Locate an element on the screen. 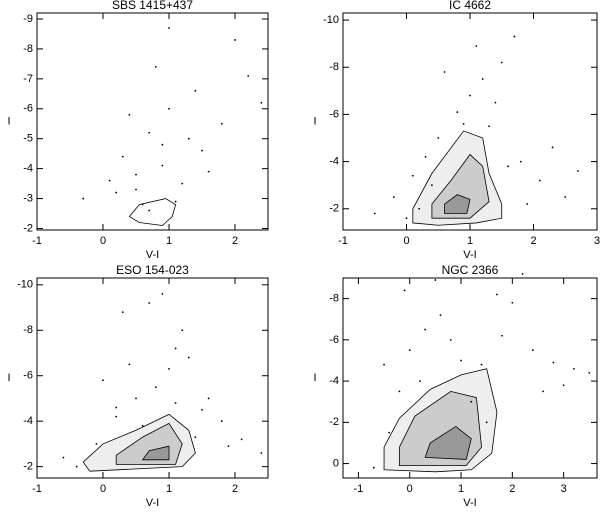 The width and height of the screenshot is (600, 517). y-tick-label: 0 is located at coordinates (336, 463).